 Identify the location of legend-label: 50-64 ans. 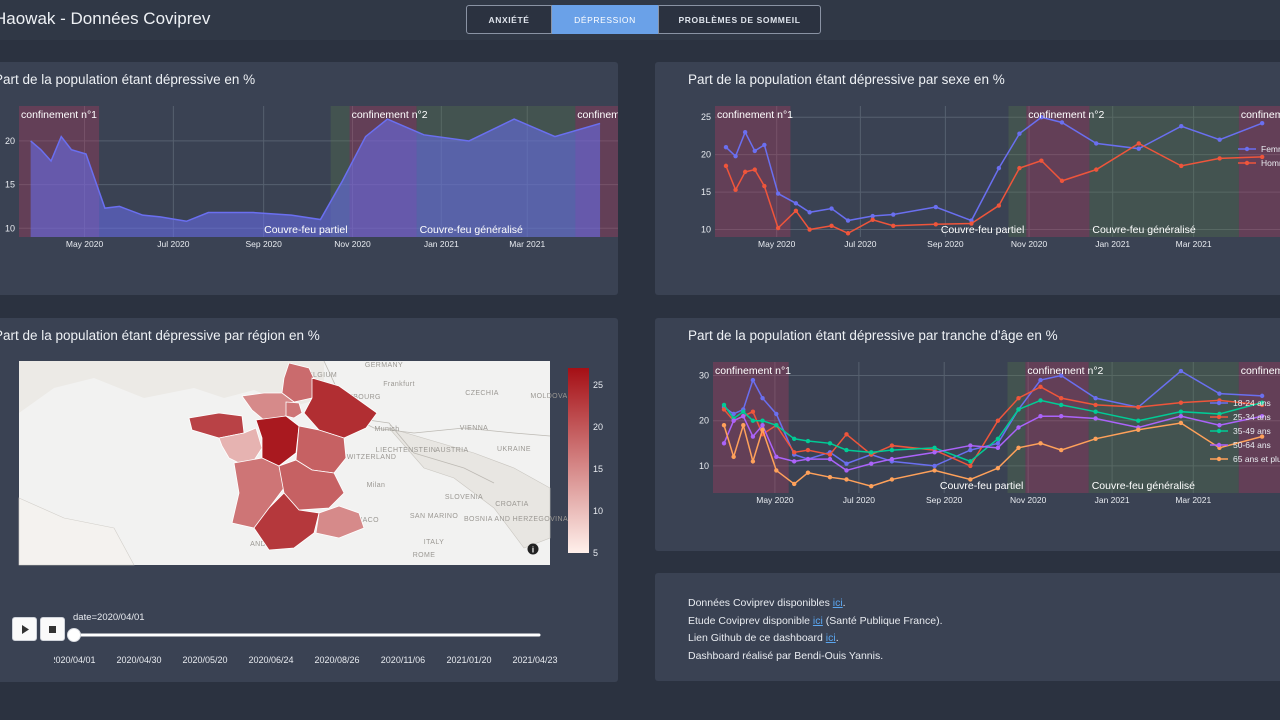
(1252, 445).